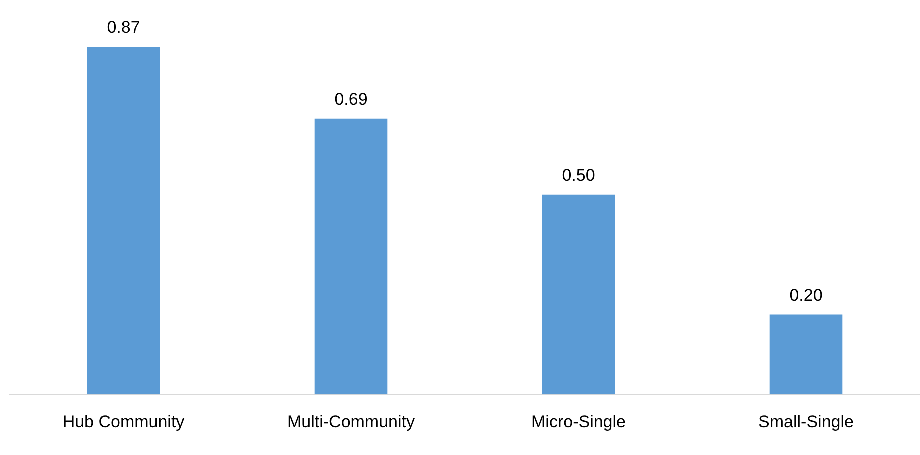  What do you see at coordinates (124, 422) in the screenshot?
I see `x-tick-label: Hub Community` at bounding box center [124, 422].